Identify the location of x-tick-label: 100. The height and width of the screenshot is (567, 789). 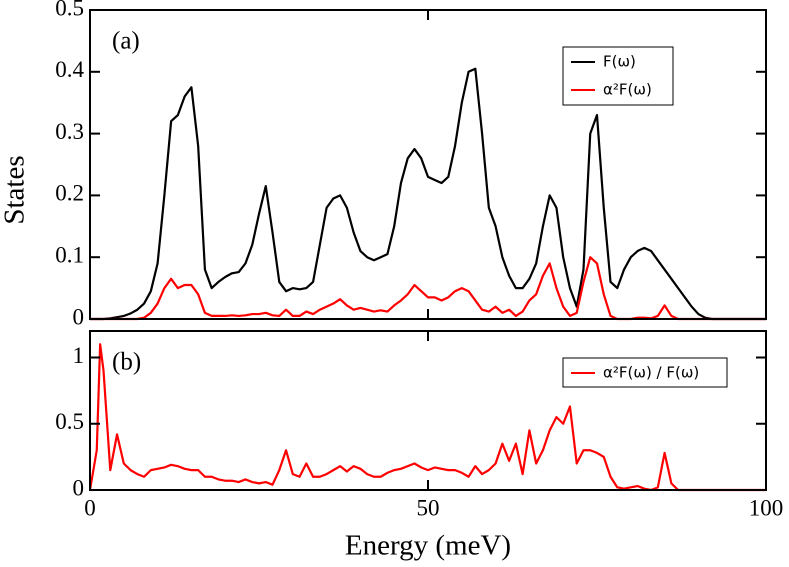
(766, 507).